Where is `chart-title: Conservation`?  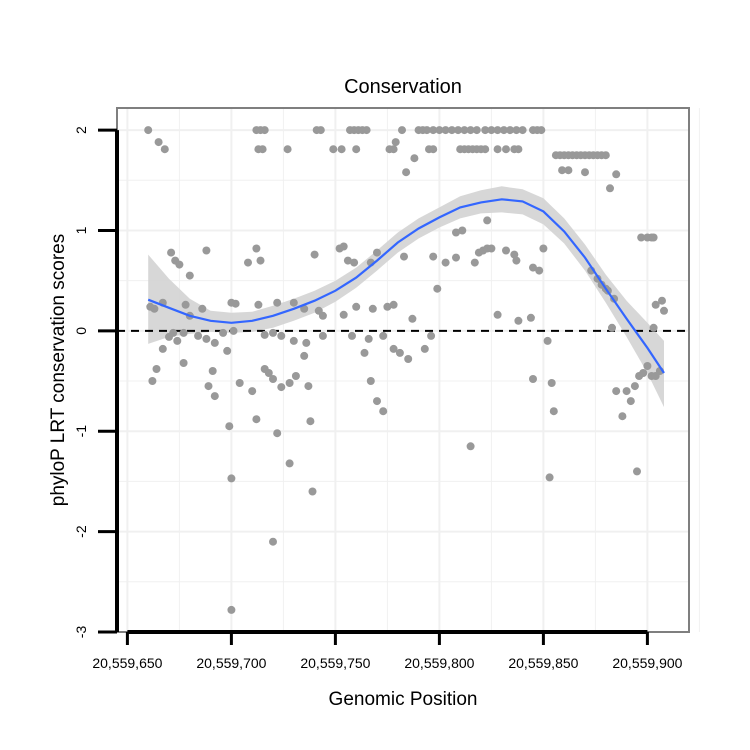
chart-title: Conservation is located at coordinates (403, 87).